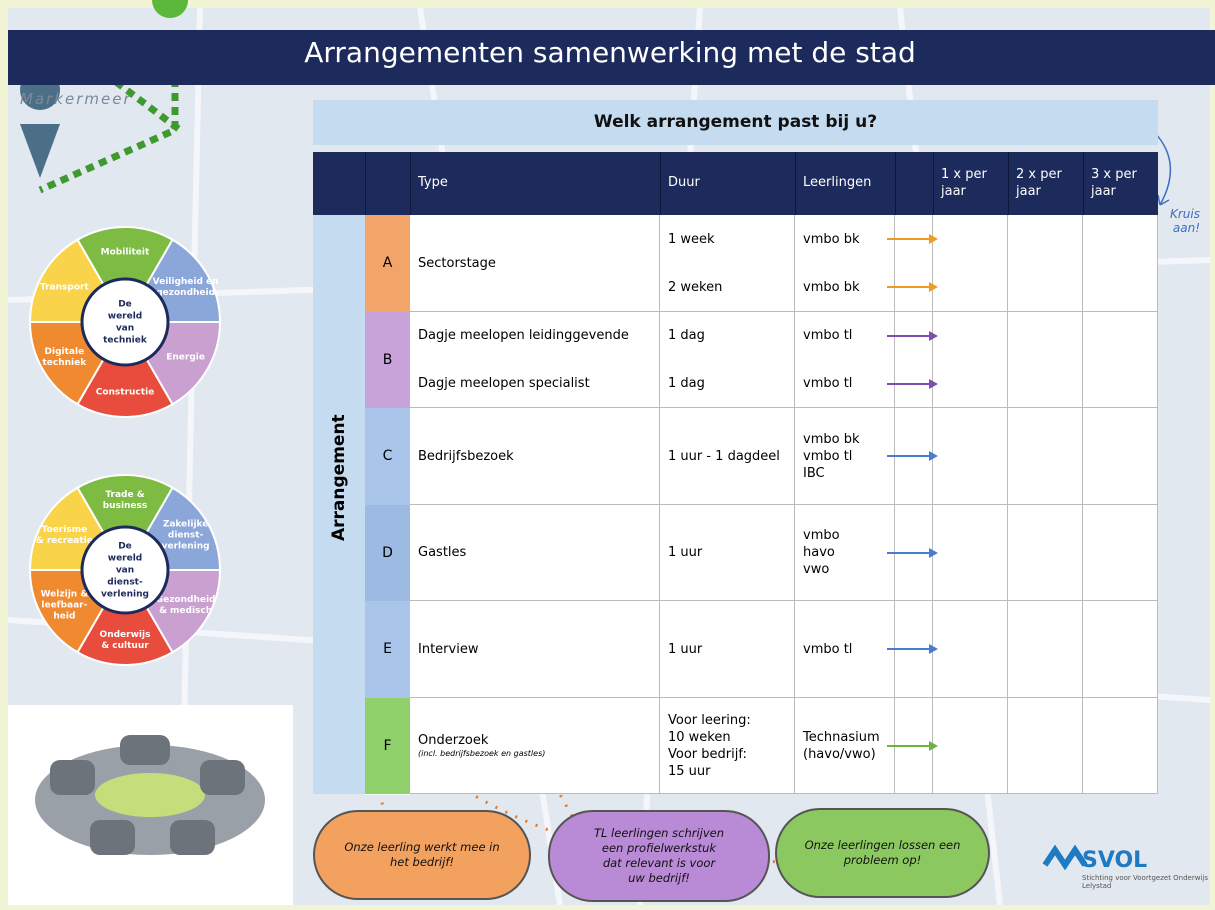 This screenshot has height=910, width=1215. I want to click on segment-label: techniek, so click(65, 363).